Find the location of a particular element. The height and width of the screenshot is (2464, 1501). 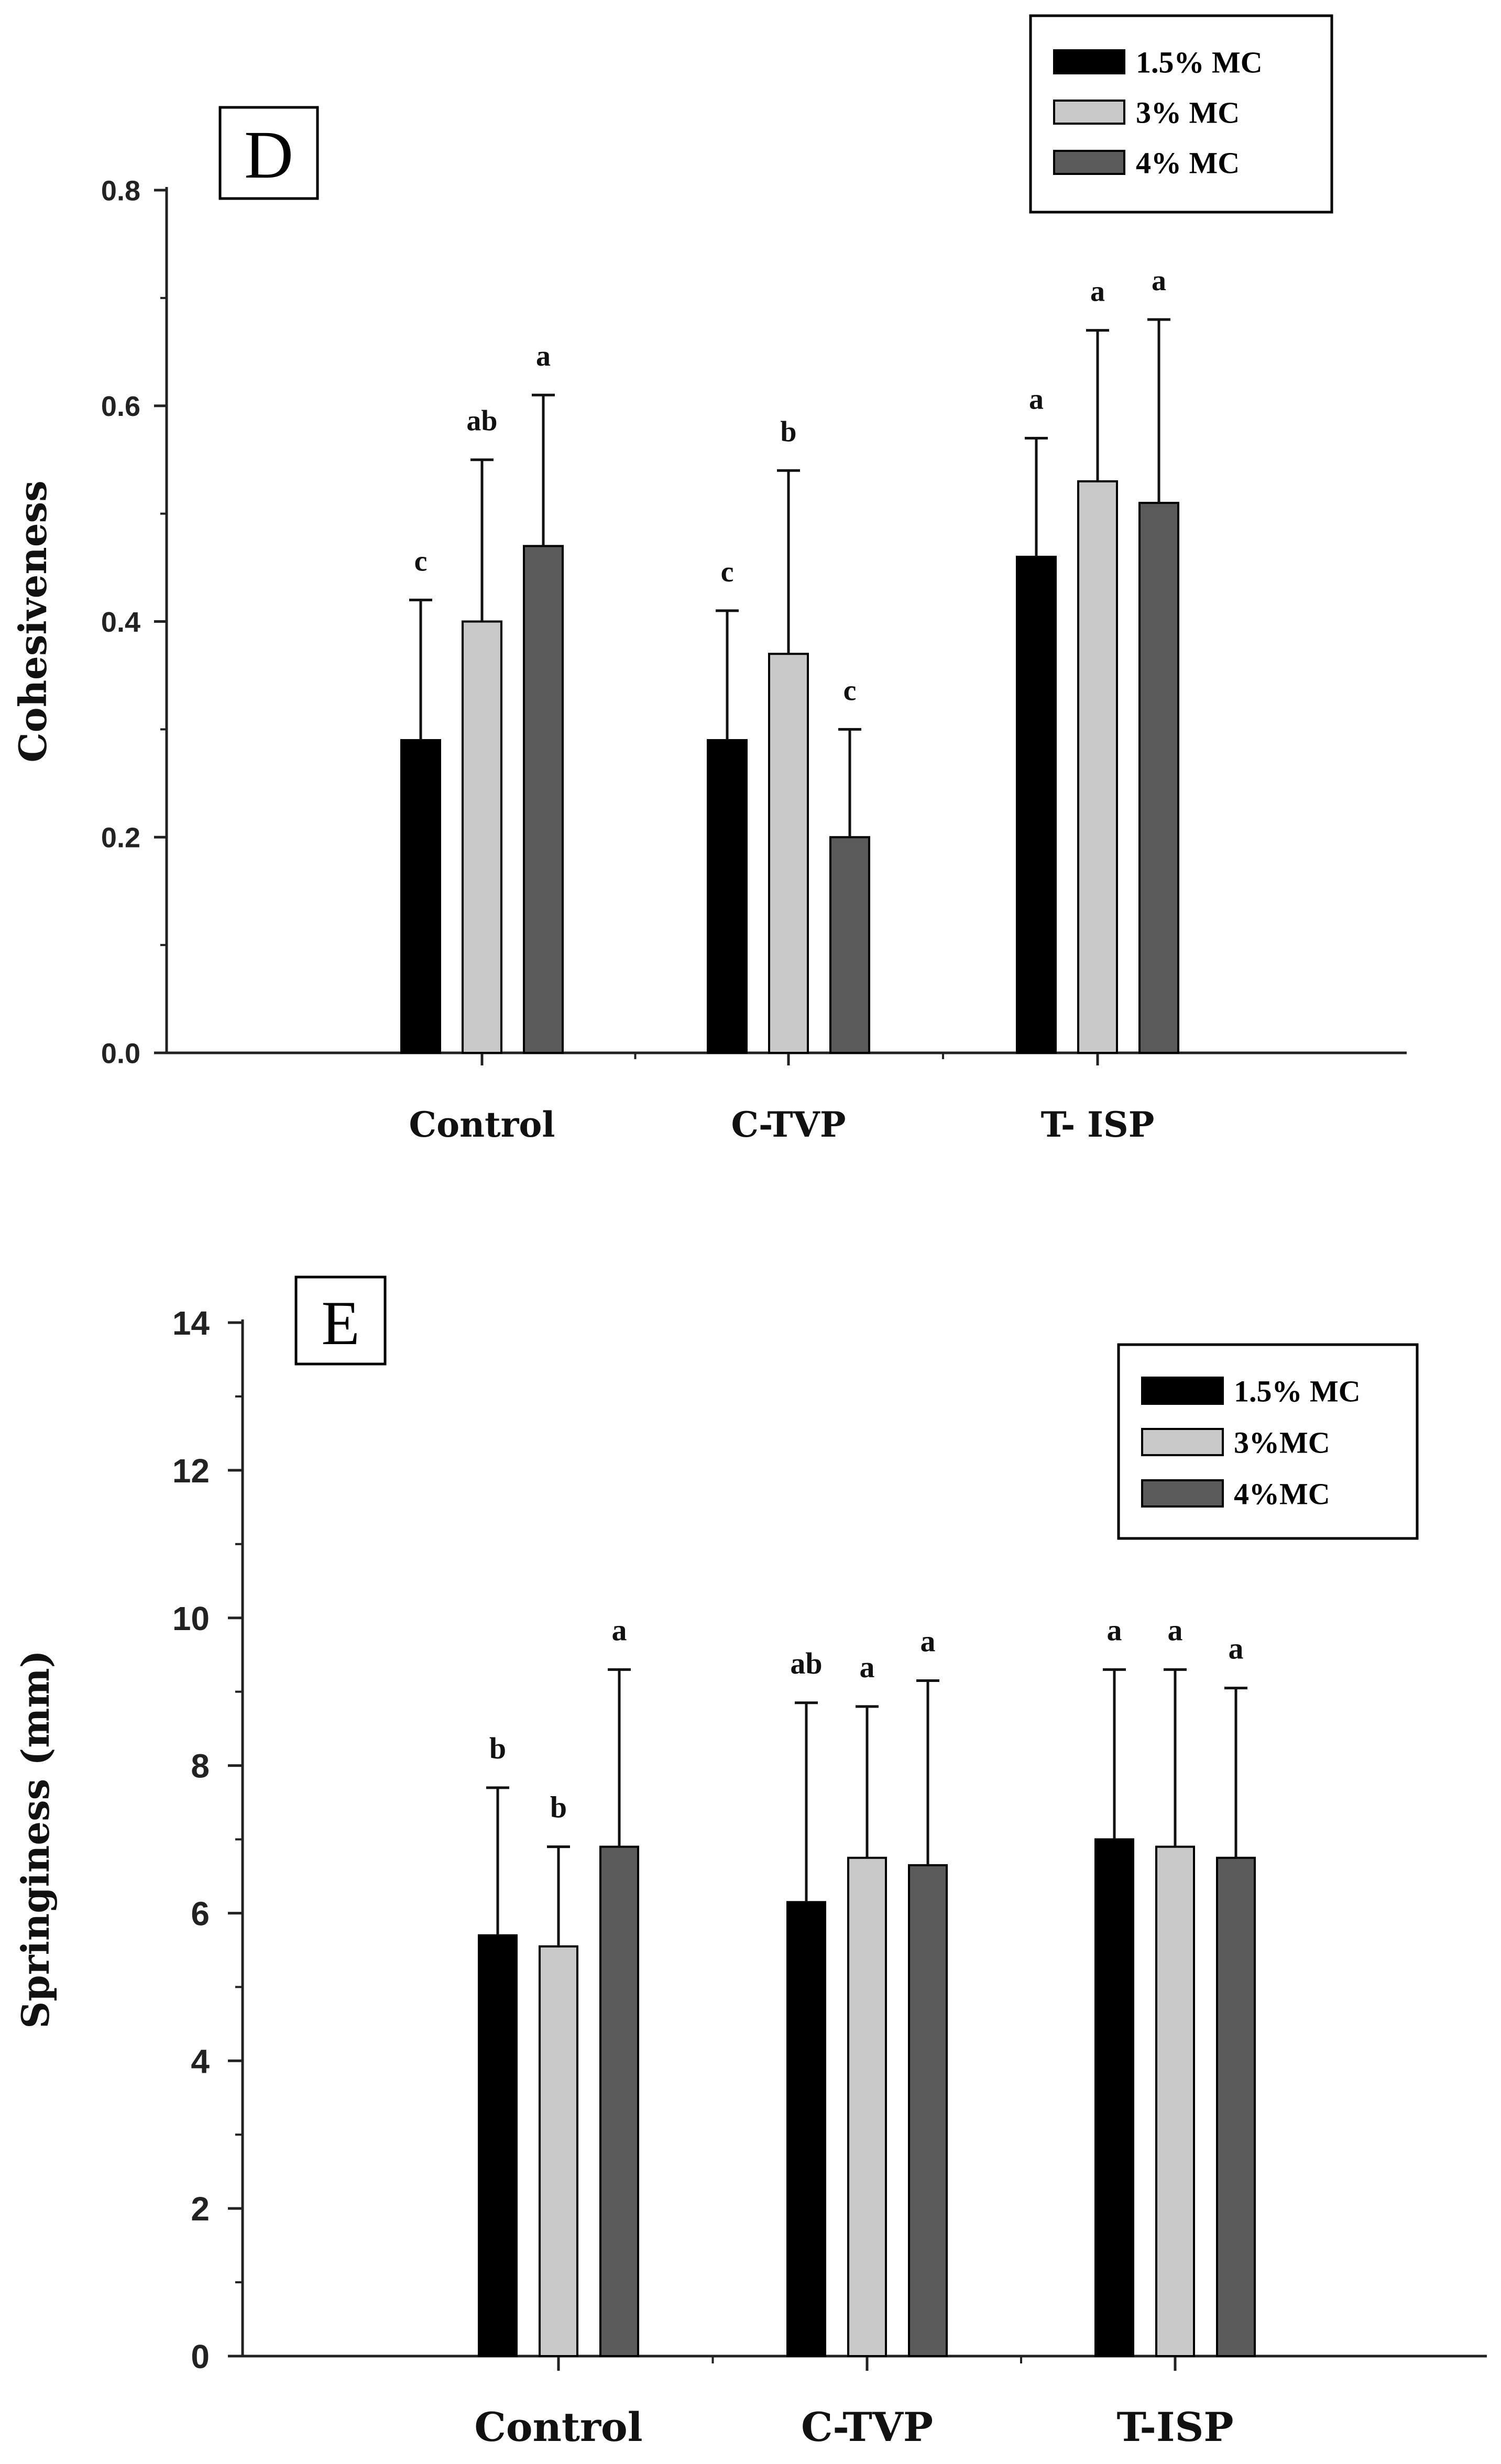

y-tick-label: 0.4 is located at coordinates (120, 623).